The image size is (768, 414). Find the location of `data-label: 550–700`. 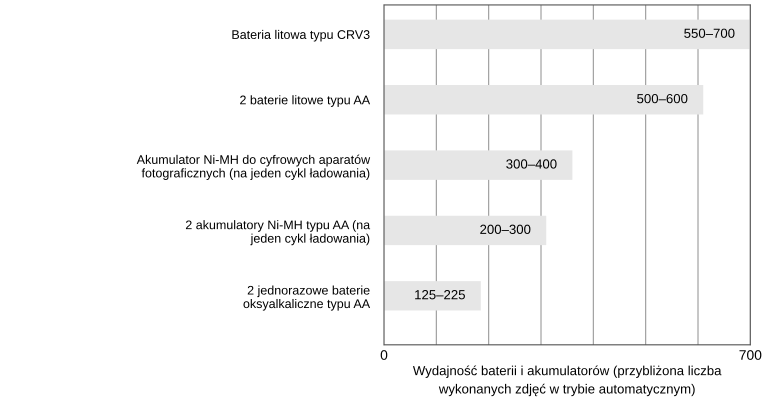

data-label: 550–700 is located at coordinates (709, 33).